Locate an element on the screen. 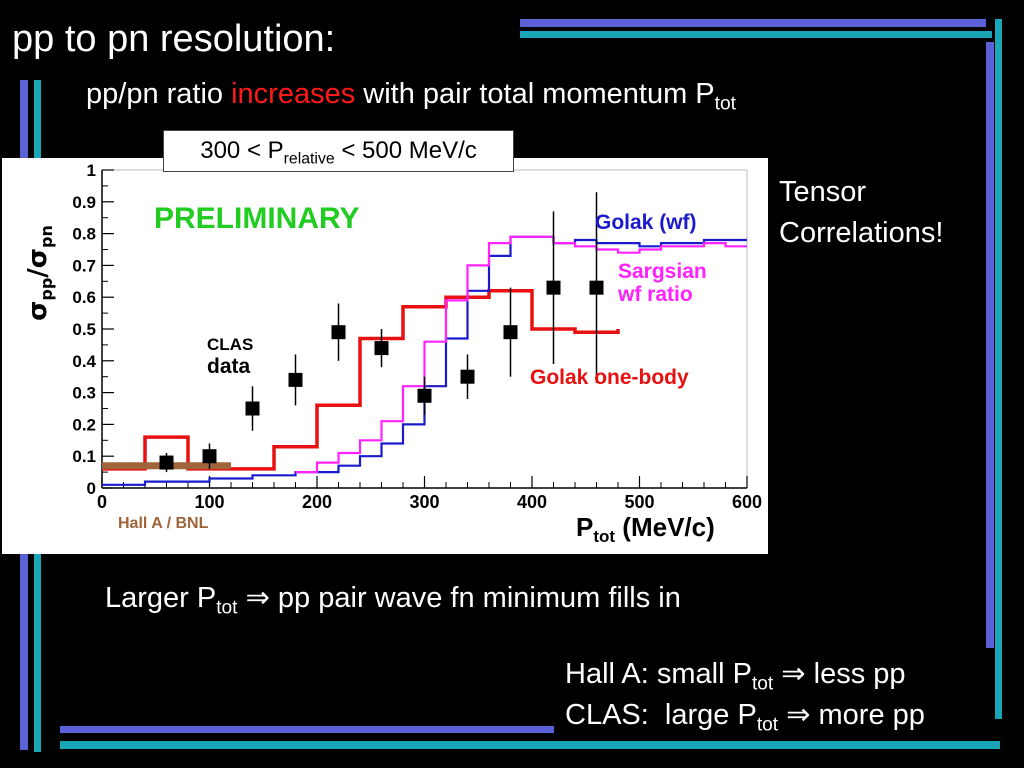  y-tick-label: 0.5 is located at coordinates (84, 329).